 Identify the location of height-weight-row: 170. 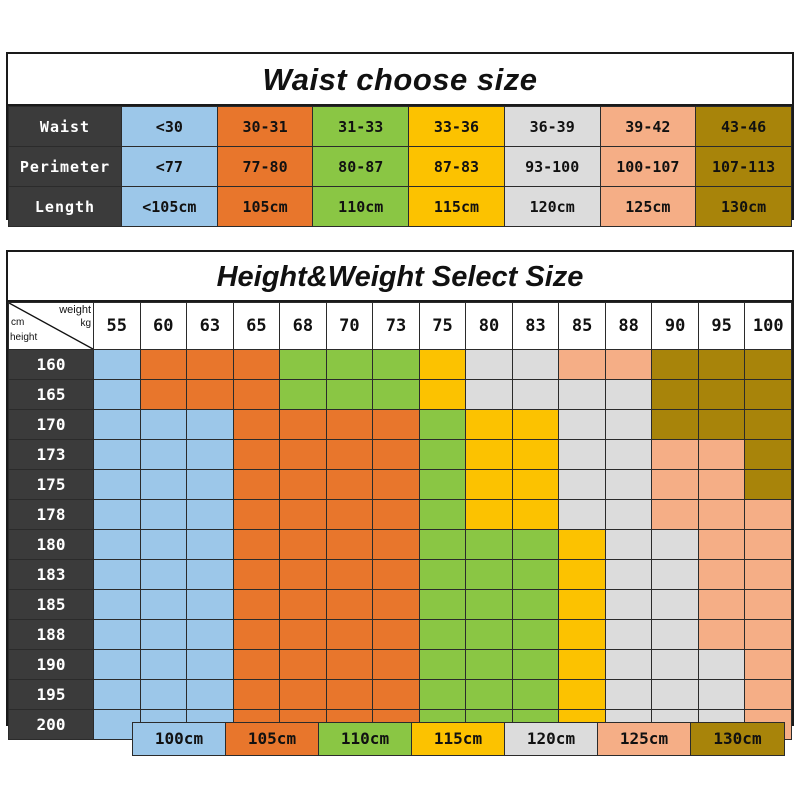
(400, 424).